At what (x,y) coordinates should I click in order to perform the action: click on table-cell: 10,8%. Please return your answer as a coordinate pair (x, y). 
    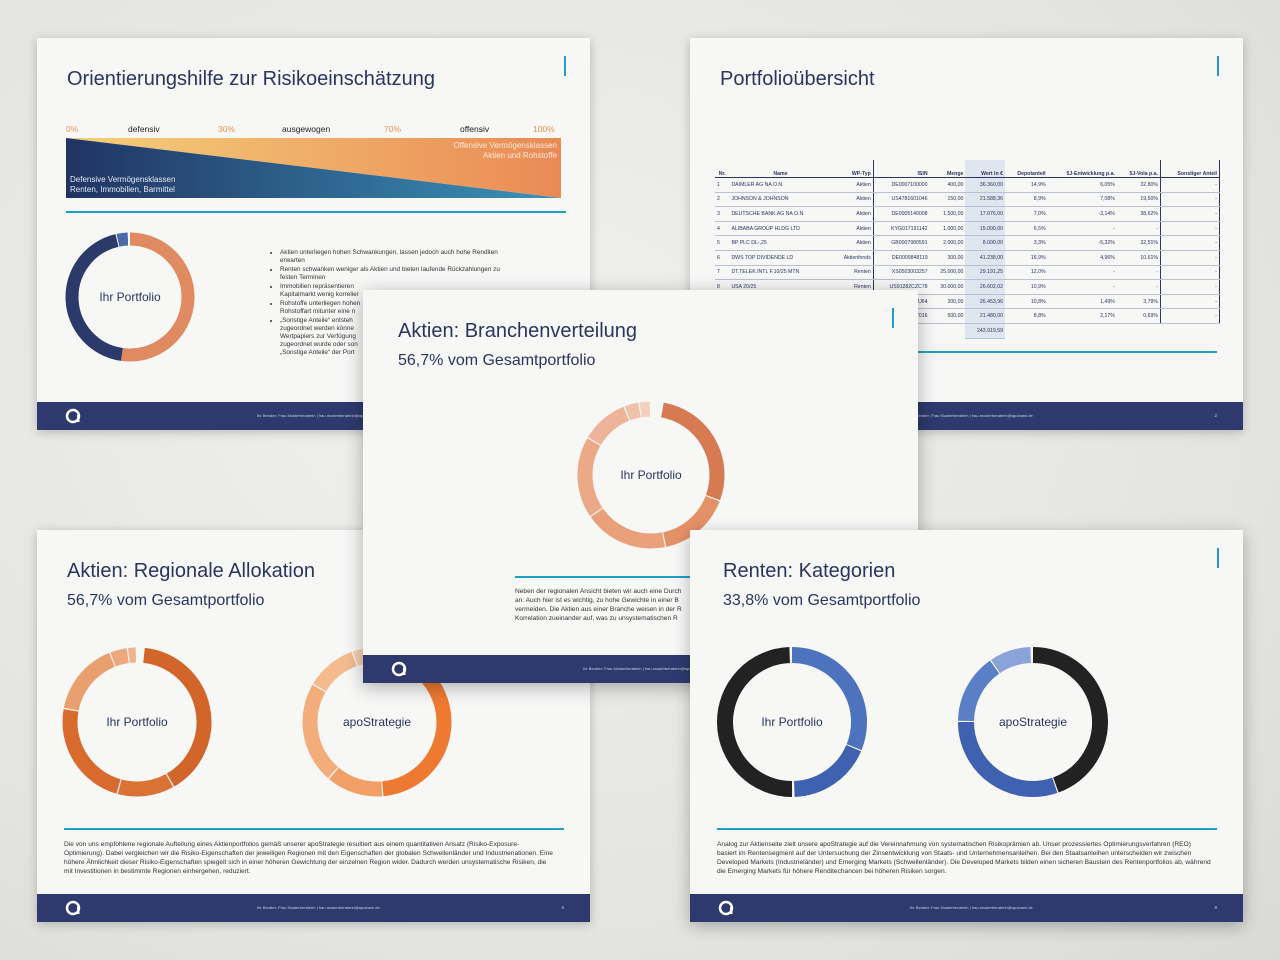
    Looking at the image, I should click on (1026, 302).